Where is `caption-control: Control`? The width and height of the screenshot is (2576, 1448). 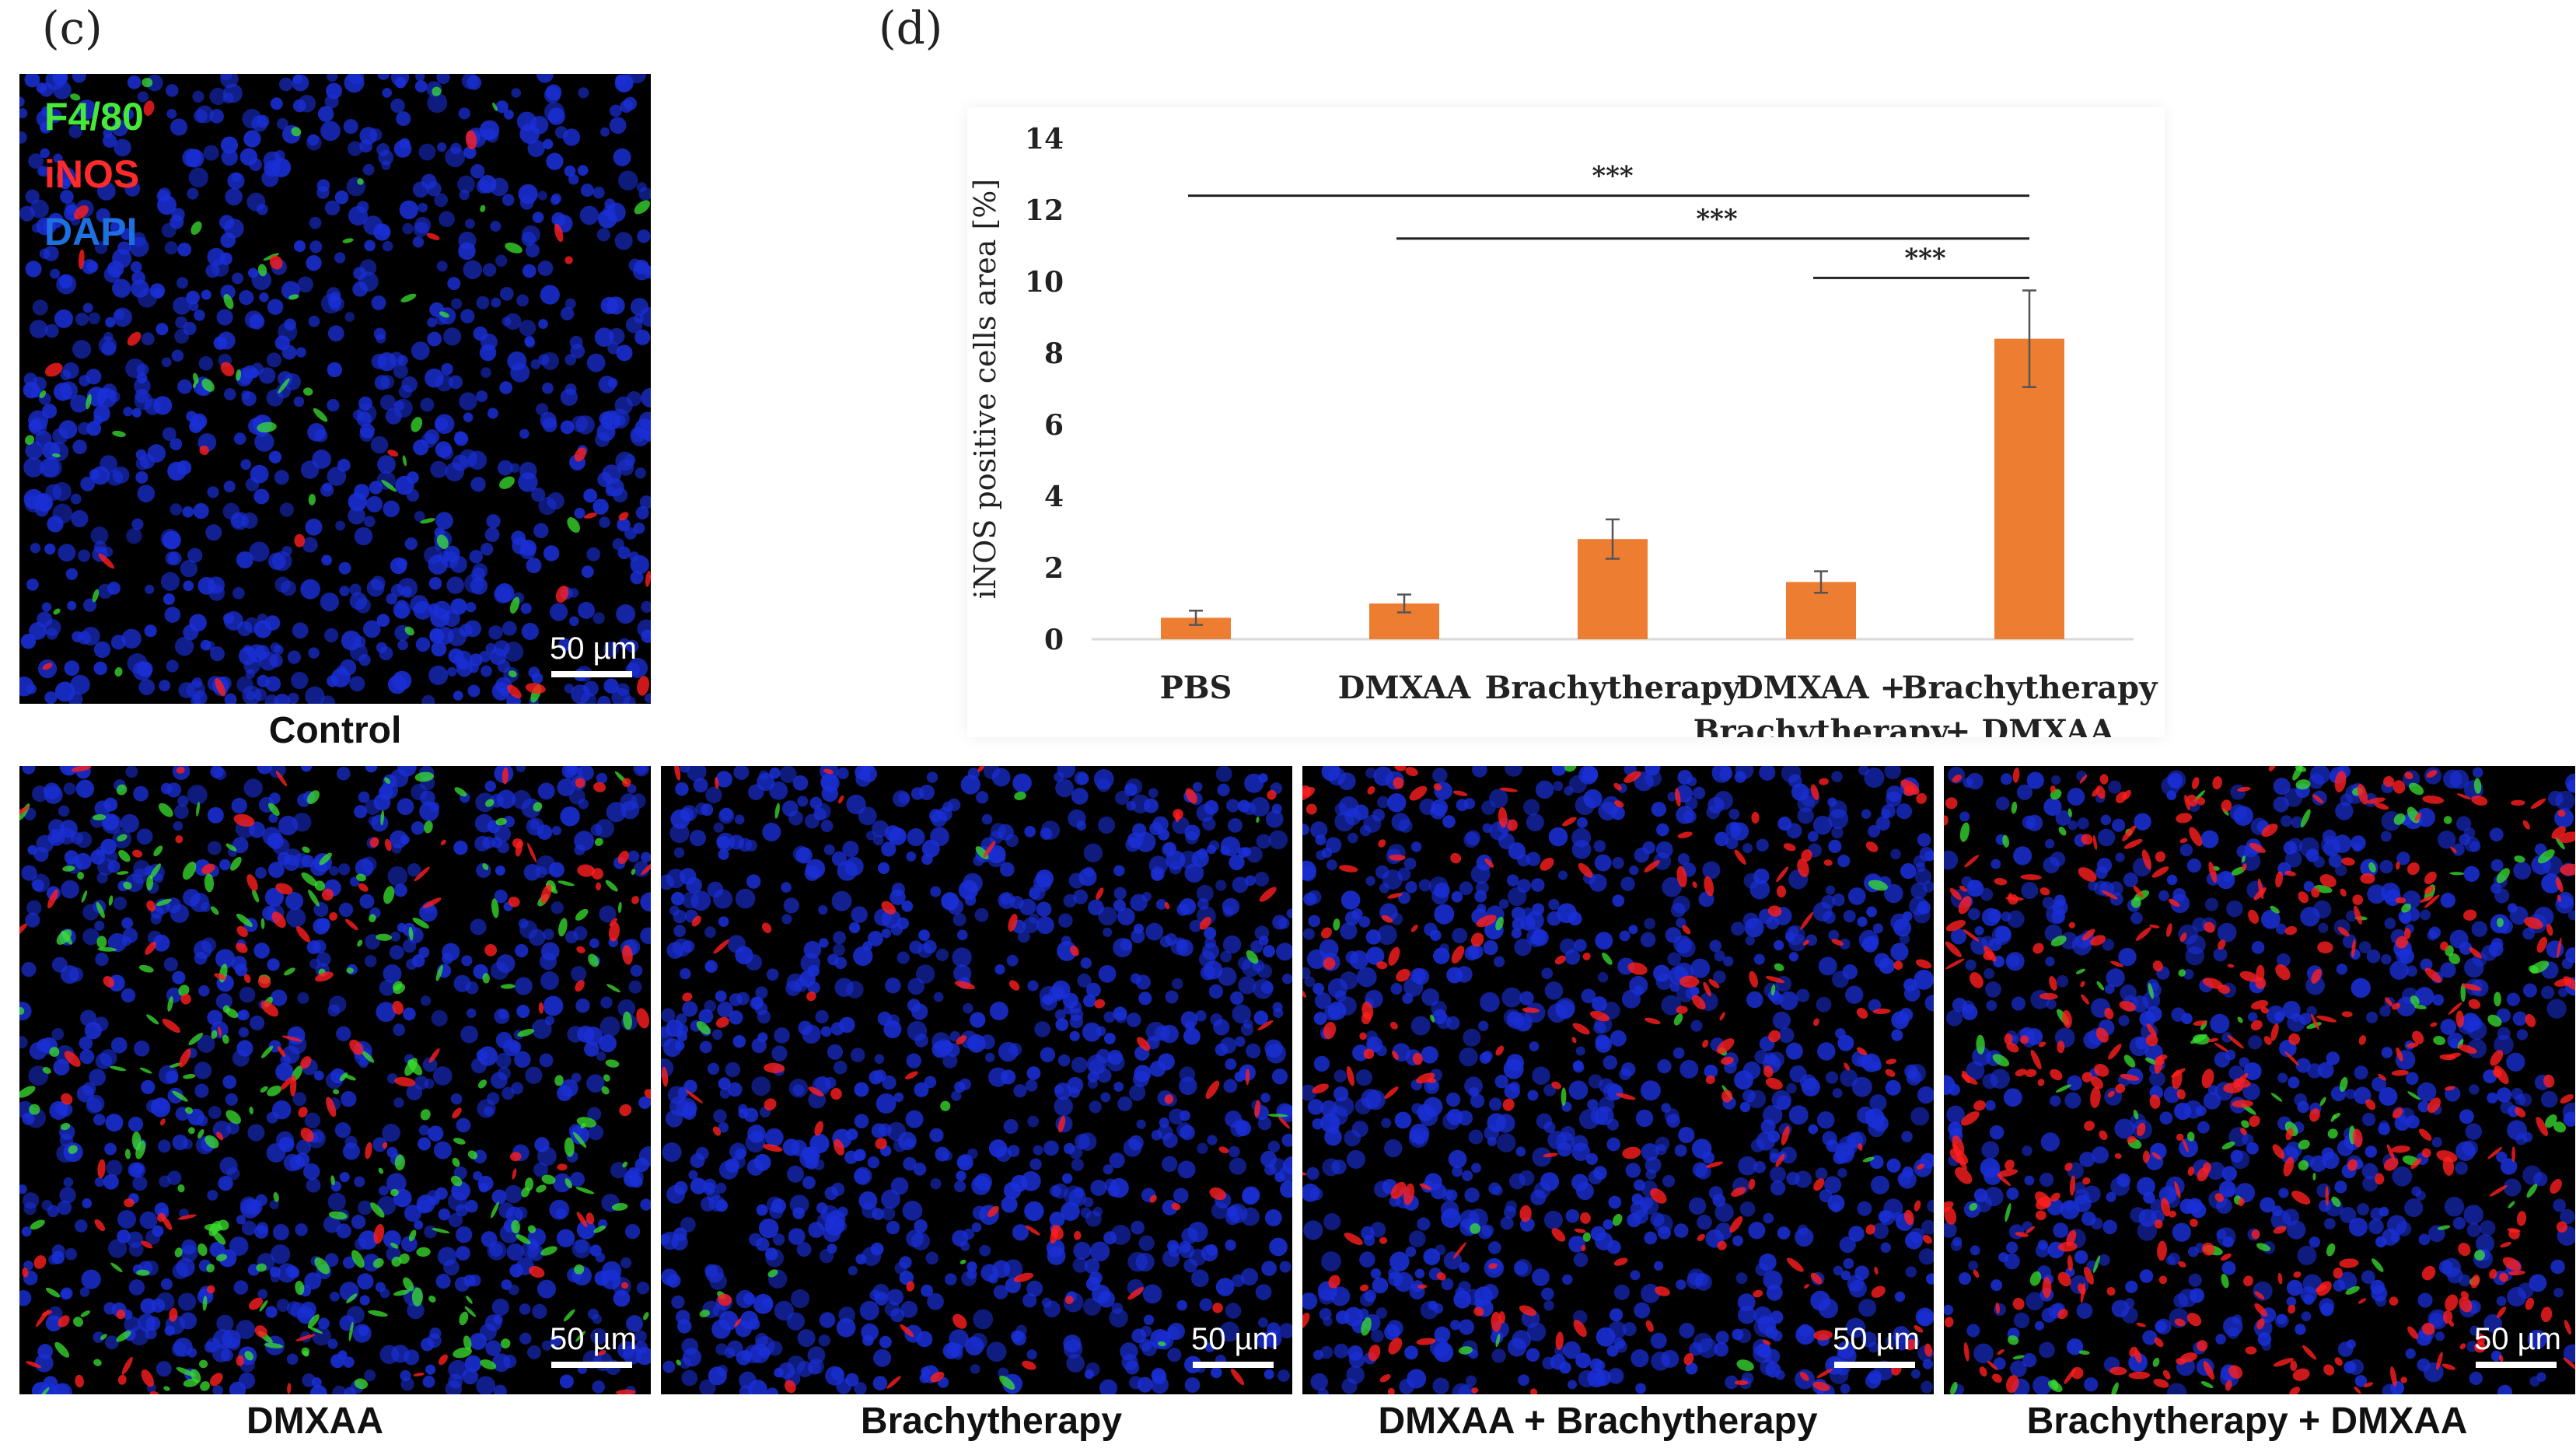 caption-control: Control is located at coordinates (335, 730).